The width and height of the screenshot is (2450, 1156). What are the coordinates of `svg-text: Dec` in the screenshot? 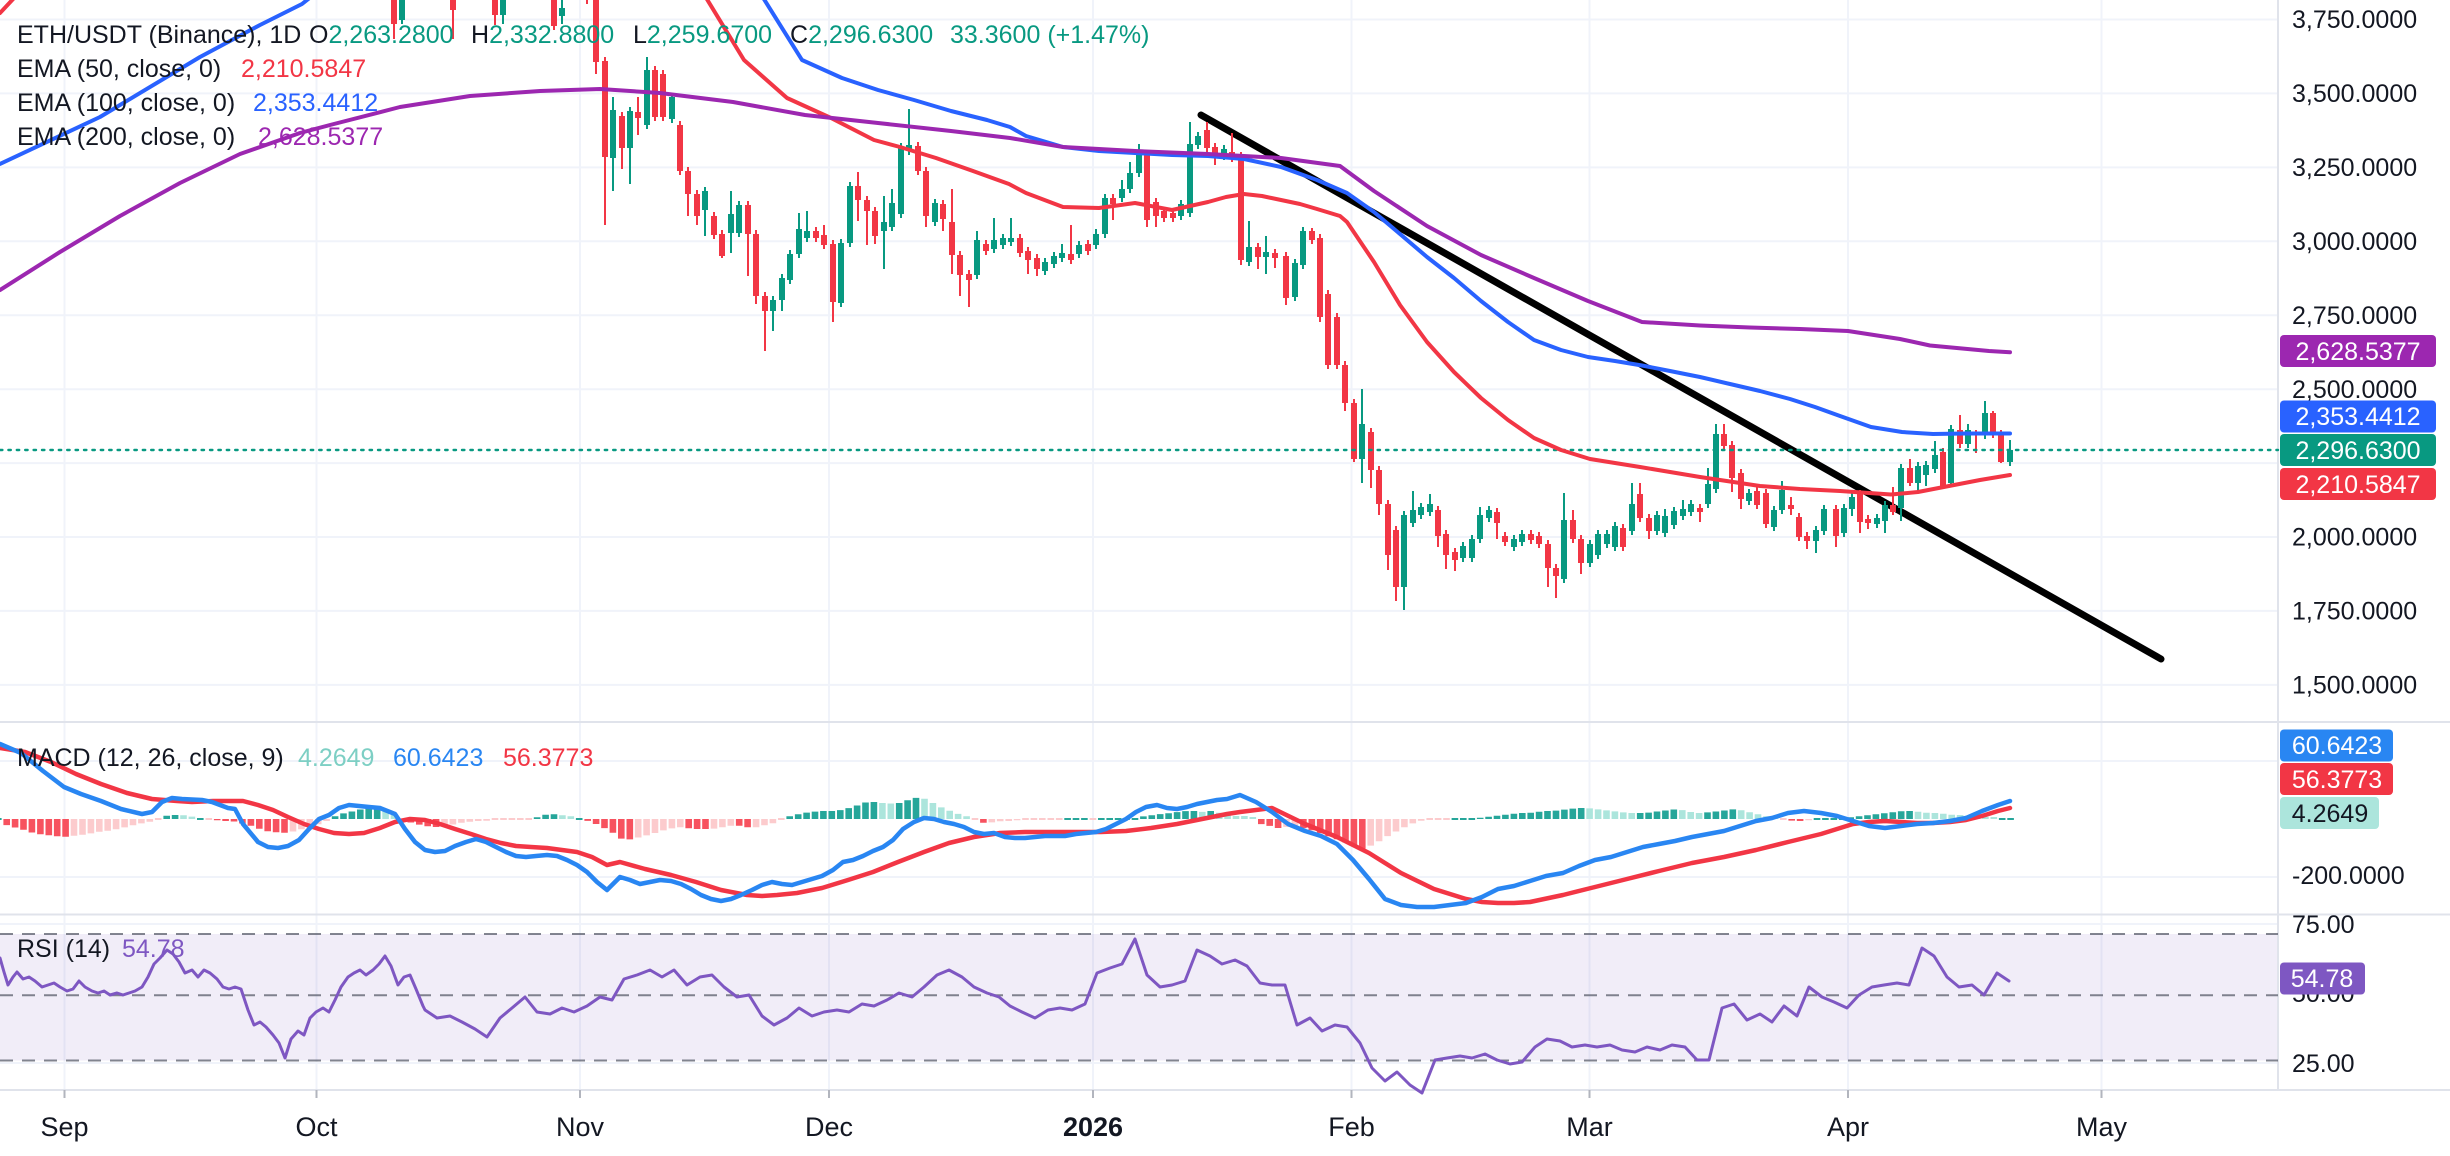 It's located at (829, 1127).